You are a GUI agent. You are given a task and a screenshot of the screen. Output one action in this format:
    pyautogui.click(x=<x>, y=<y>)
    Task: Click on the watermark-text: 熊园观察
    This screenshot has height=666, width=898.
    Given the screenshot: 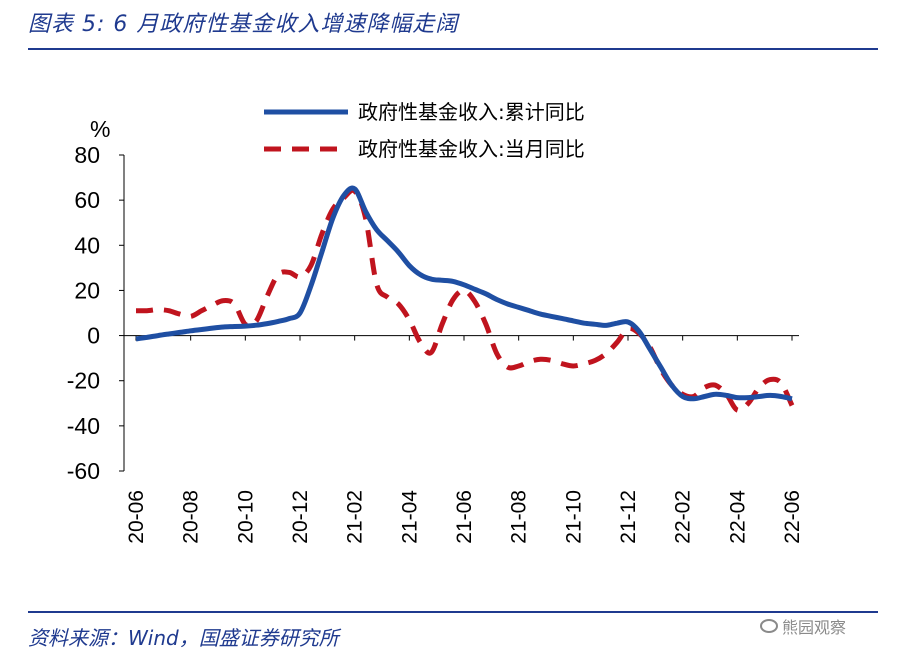 What is the action you would take?
    pyautogui.click(x=814, y=627)
    